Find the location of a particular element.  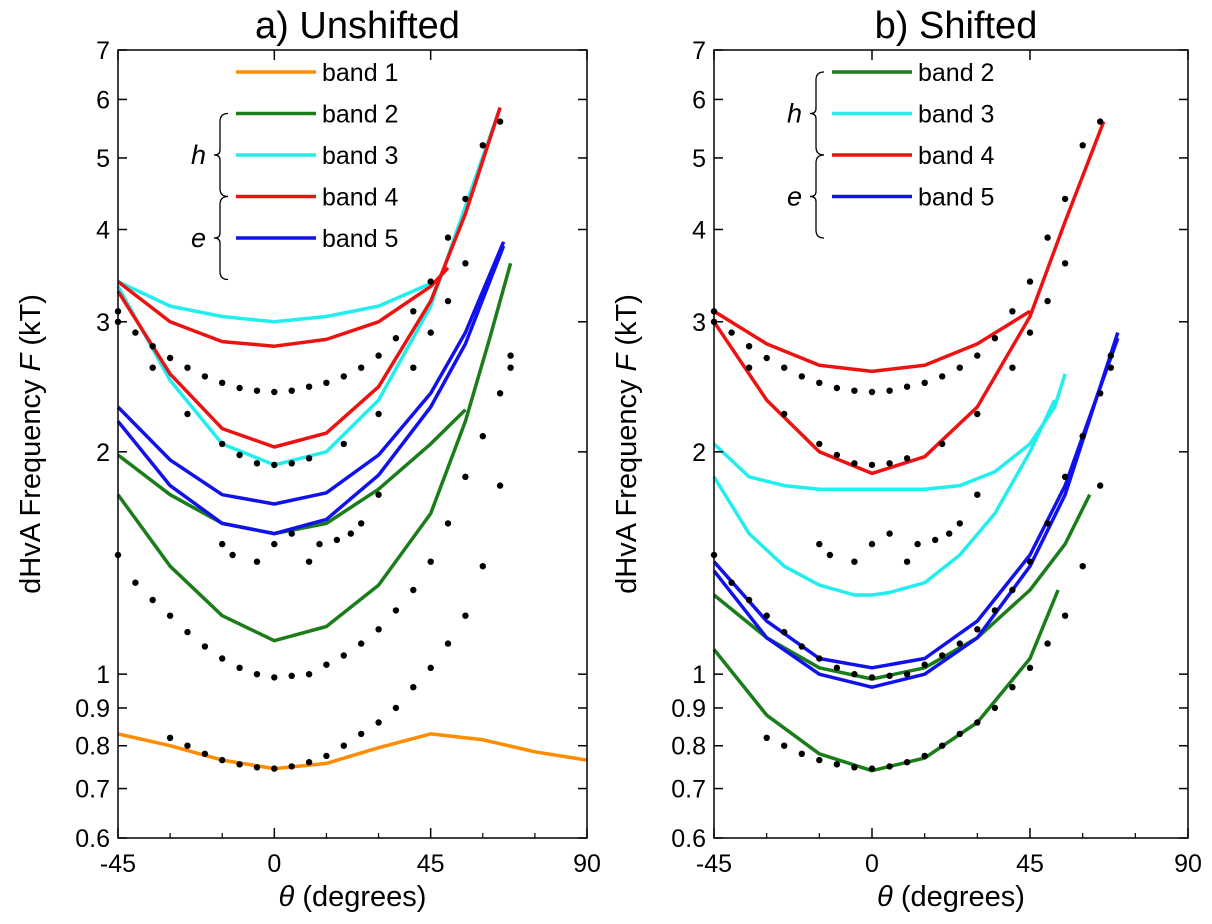

y-tick-label: 2 is located at coordinates (699, 453).